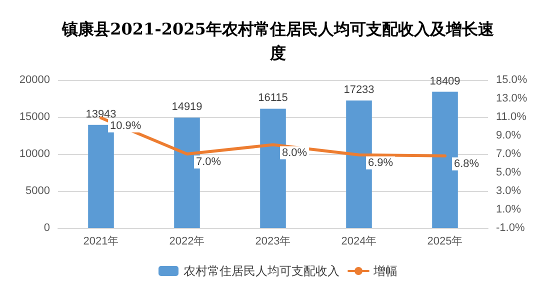 The height and width of the screenshot is (296, 556). What do you see at coordinates (512, 98) in the screenshot?
I see `y2-tick-label: 13.0%` at bounding box center [512, 98].